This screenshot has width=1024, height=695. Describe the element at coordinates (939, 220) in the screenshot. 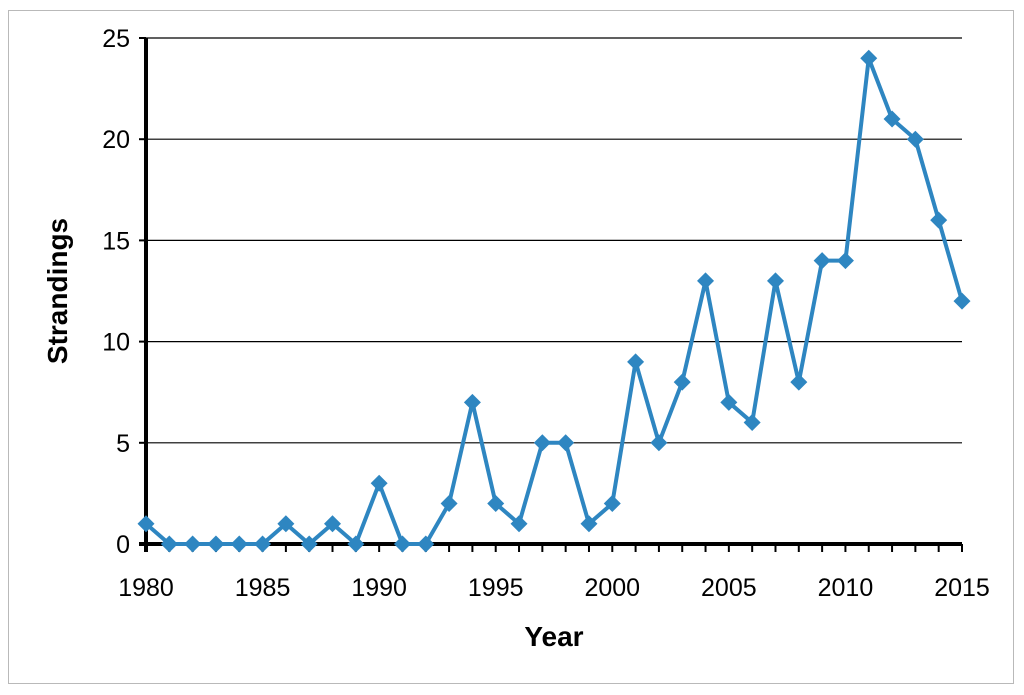

I see `data-point-2014` at that location.